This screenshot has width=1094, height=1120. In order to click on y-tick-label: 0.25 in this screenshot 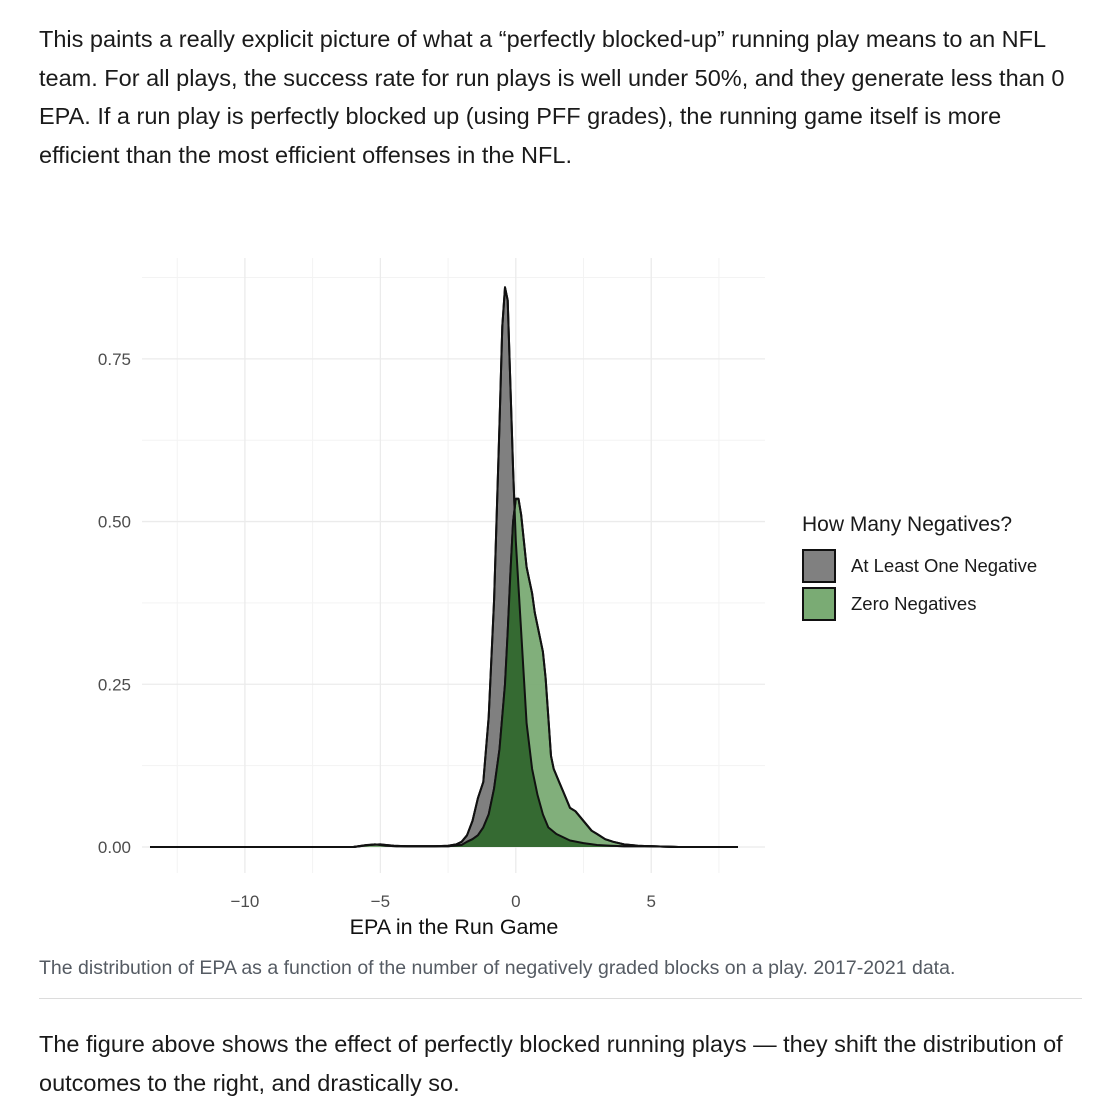, I will do `click(114, 684)`.